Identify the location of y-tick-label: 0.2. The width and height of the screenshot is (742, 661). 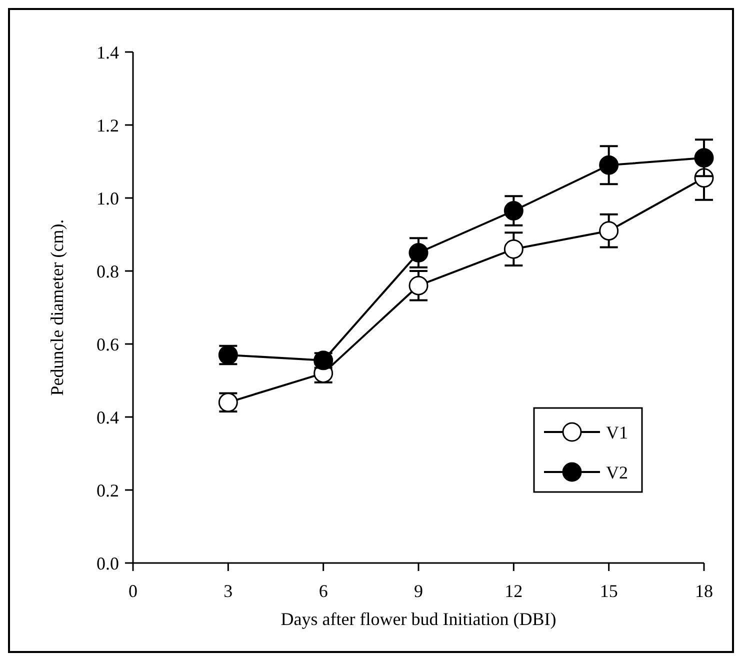
(107, 490).